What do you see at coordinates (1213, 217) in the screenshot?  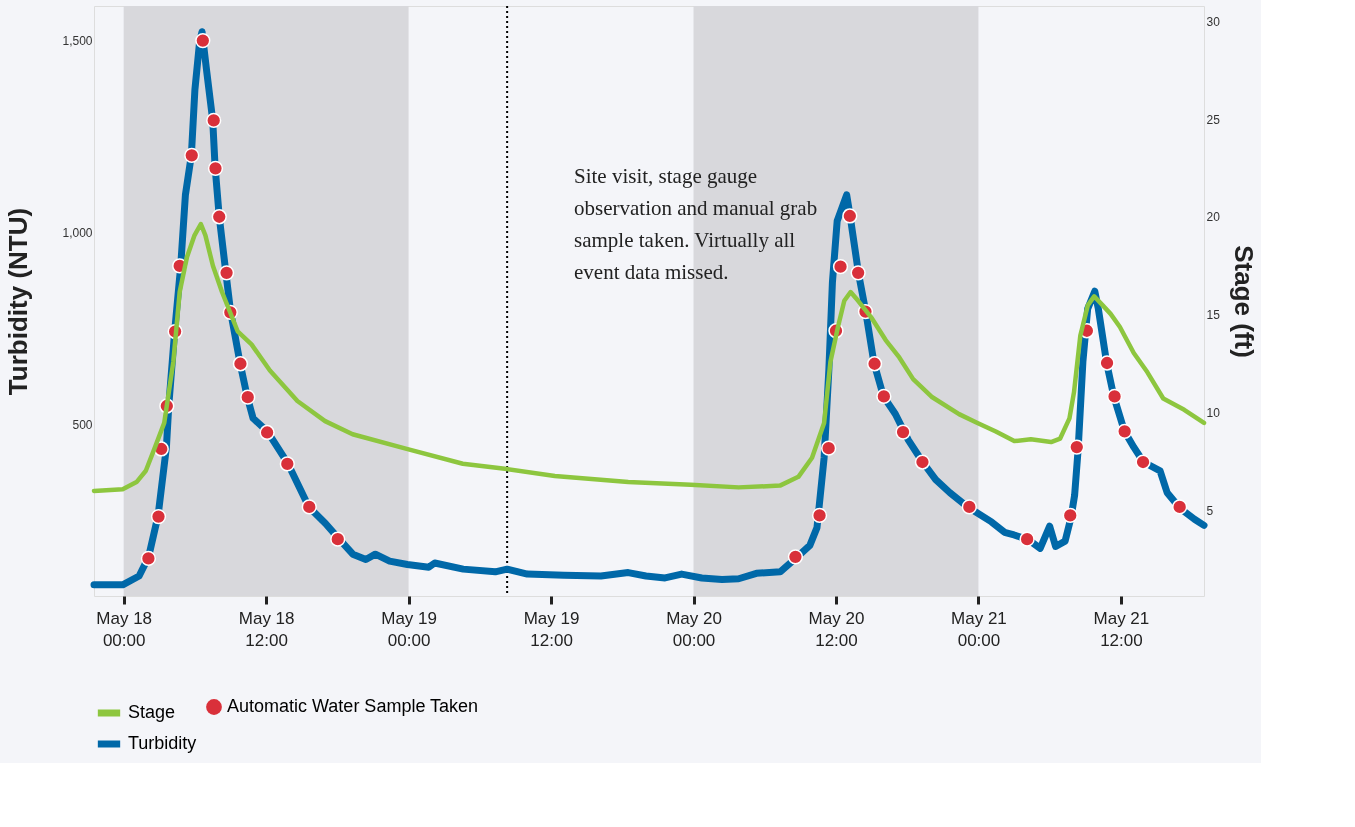 I see `y2-tick-label: 20` at bounding box center [1213, 217].